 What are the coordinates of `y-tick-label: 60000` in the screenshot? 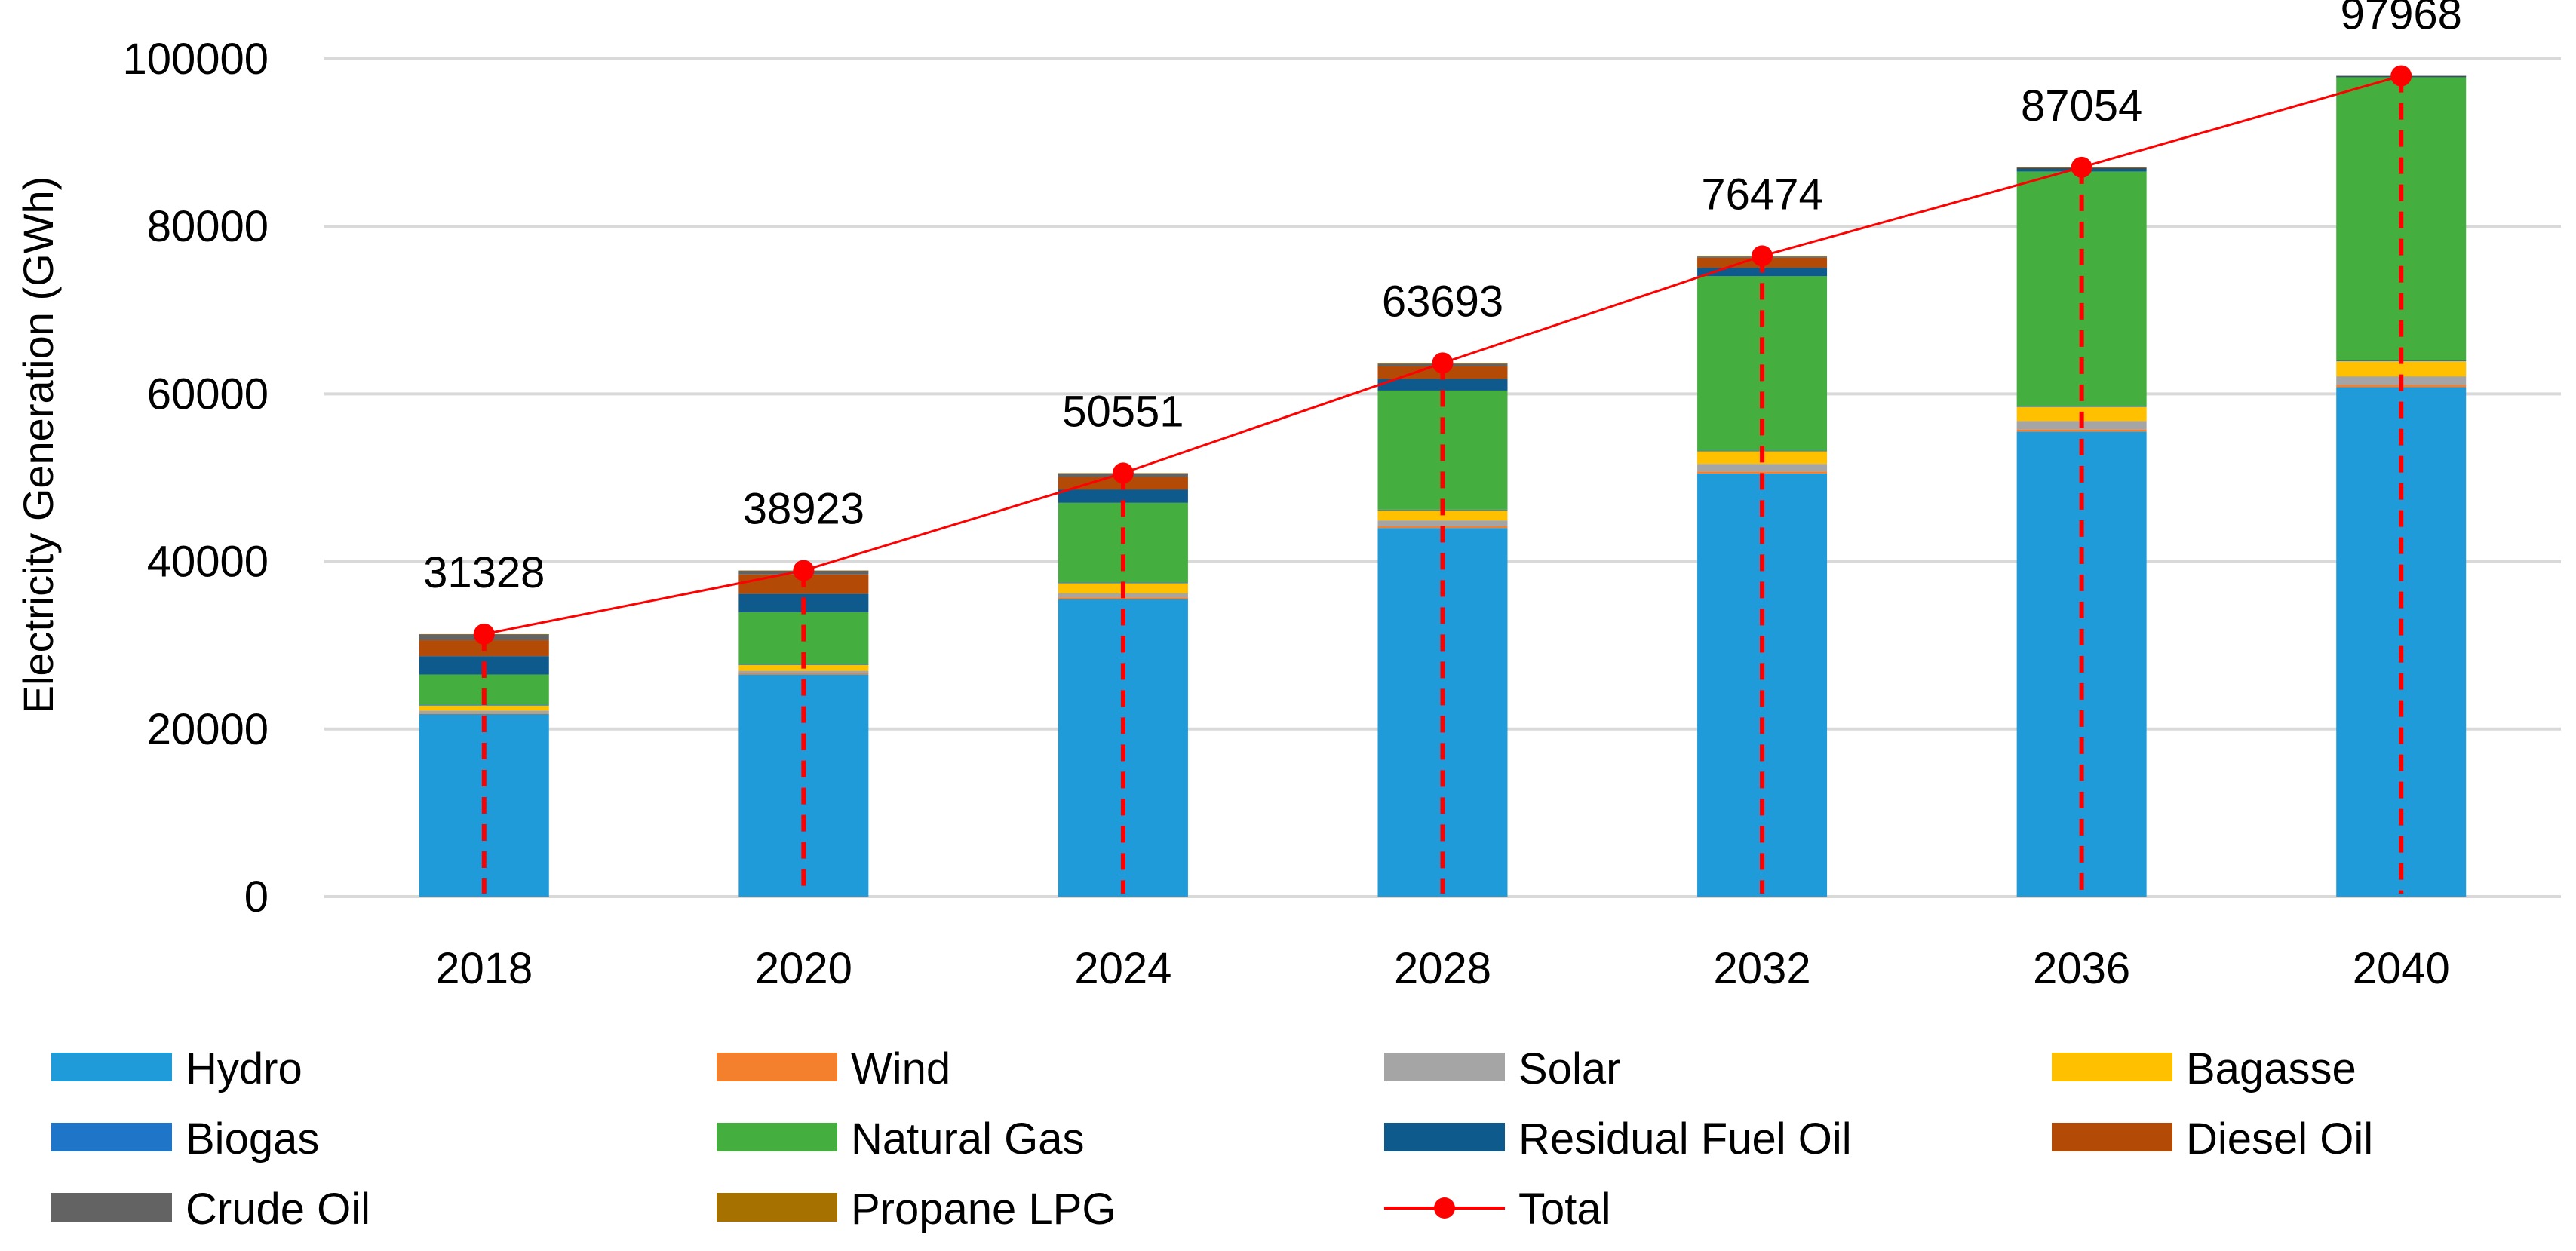 It's located at (208, 394).